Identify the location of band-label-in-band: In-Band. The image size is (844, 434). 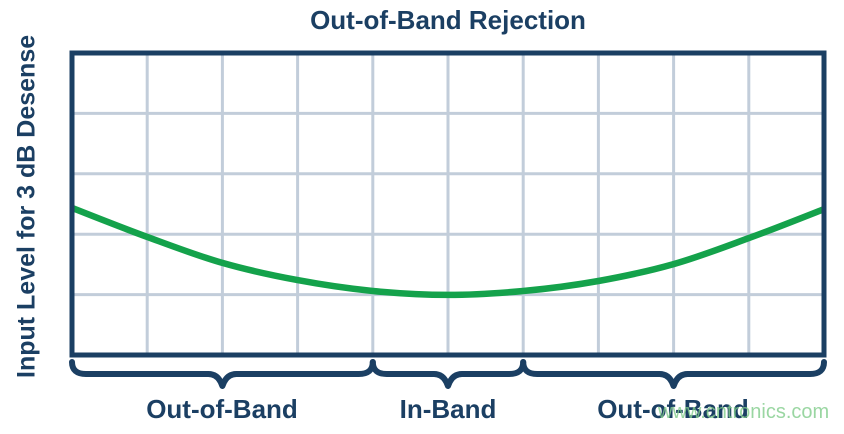
(448, 409).